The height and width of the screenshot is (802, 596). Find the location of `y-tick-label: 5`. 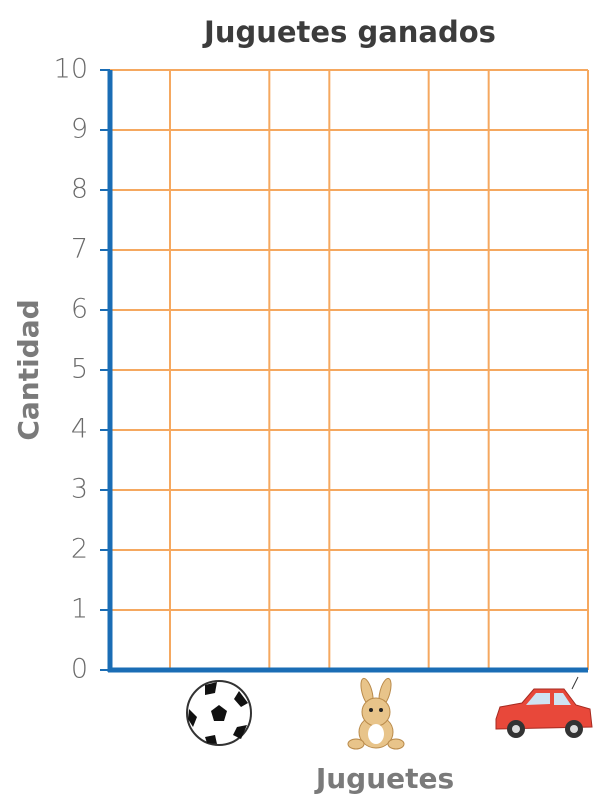

y-tick-label: 5 is located at coordinates (79, 369).